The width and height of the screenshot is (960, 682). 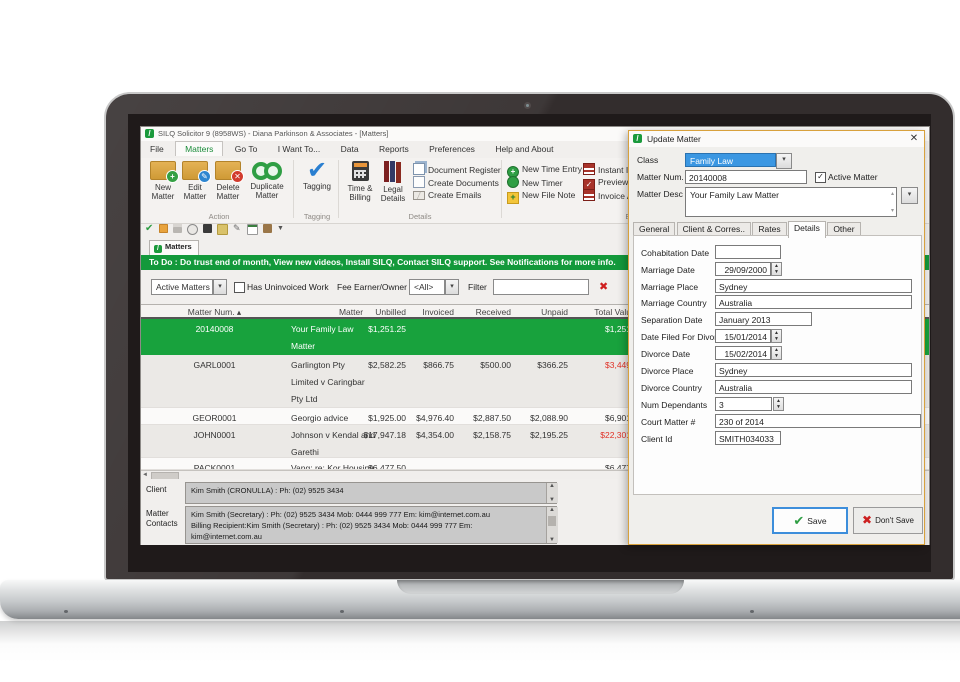 What do you see at coordinates (457, 182) in the screenshot?
I see `create-documents-button: Create Documents` at bounding box center [457, 182].